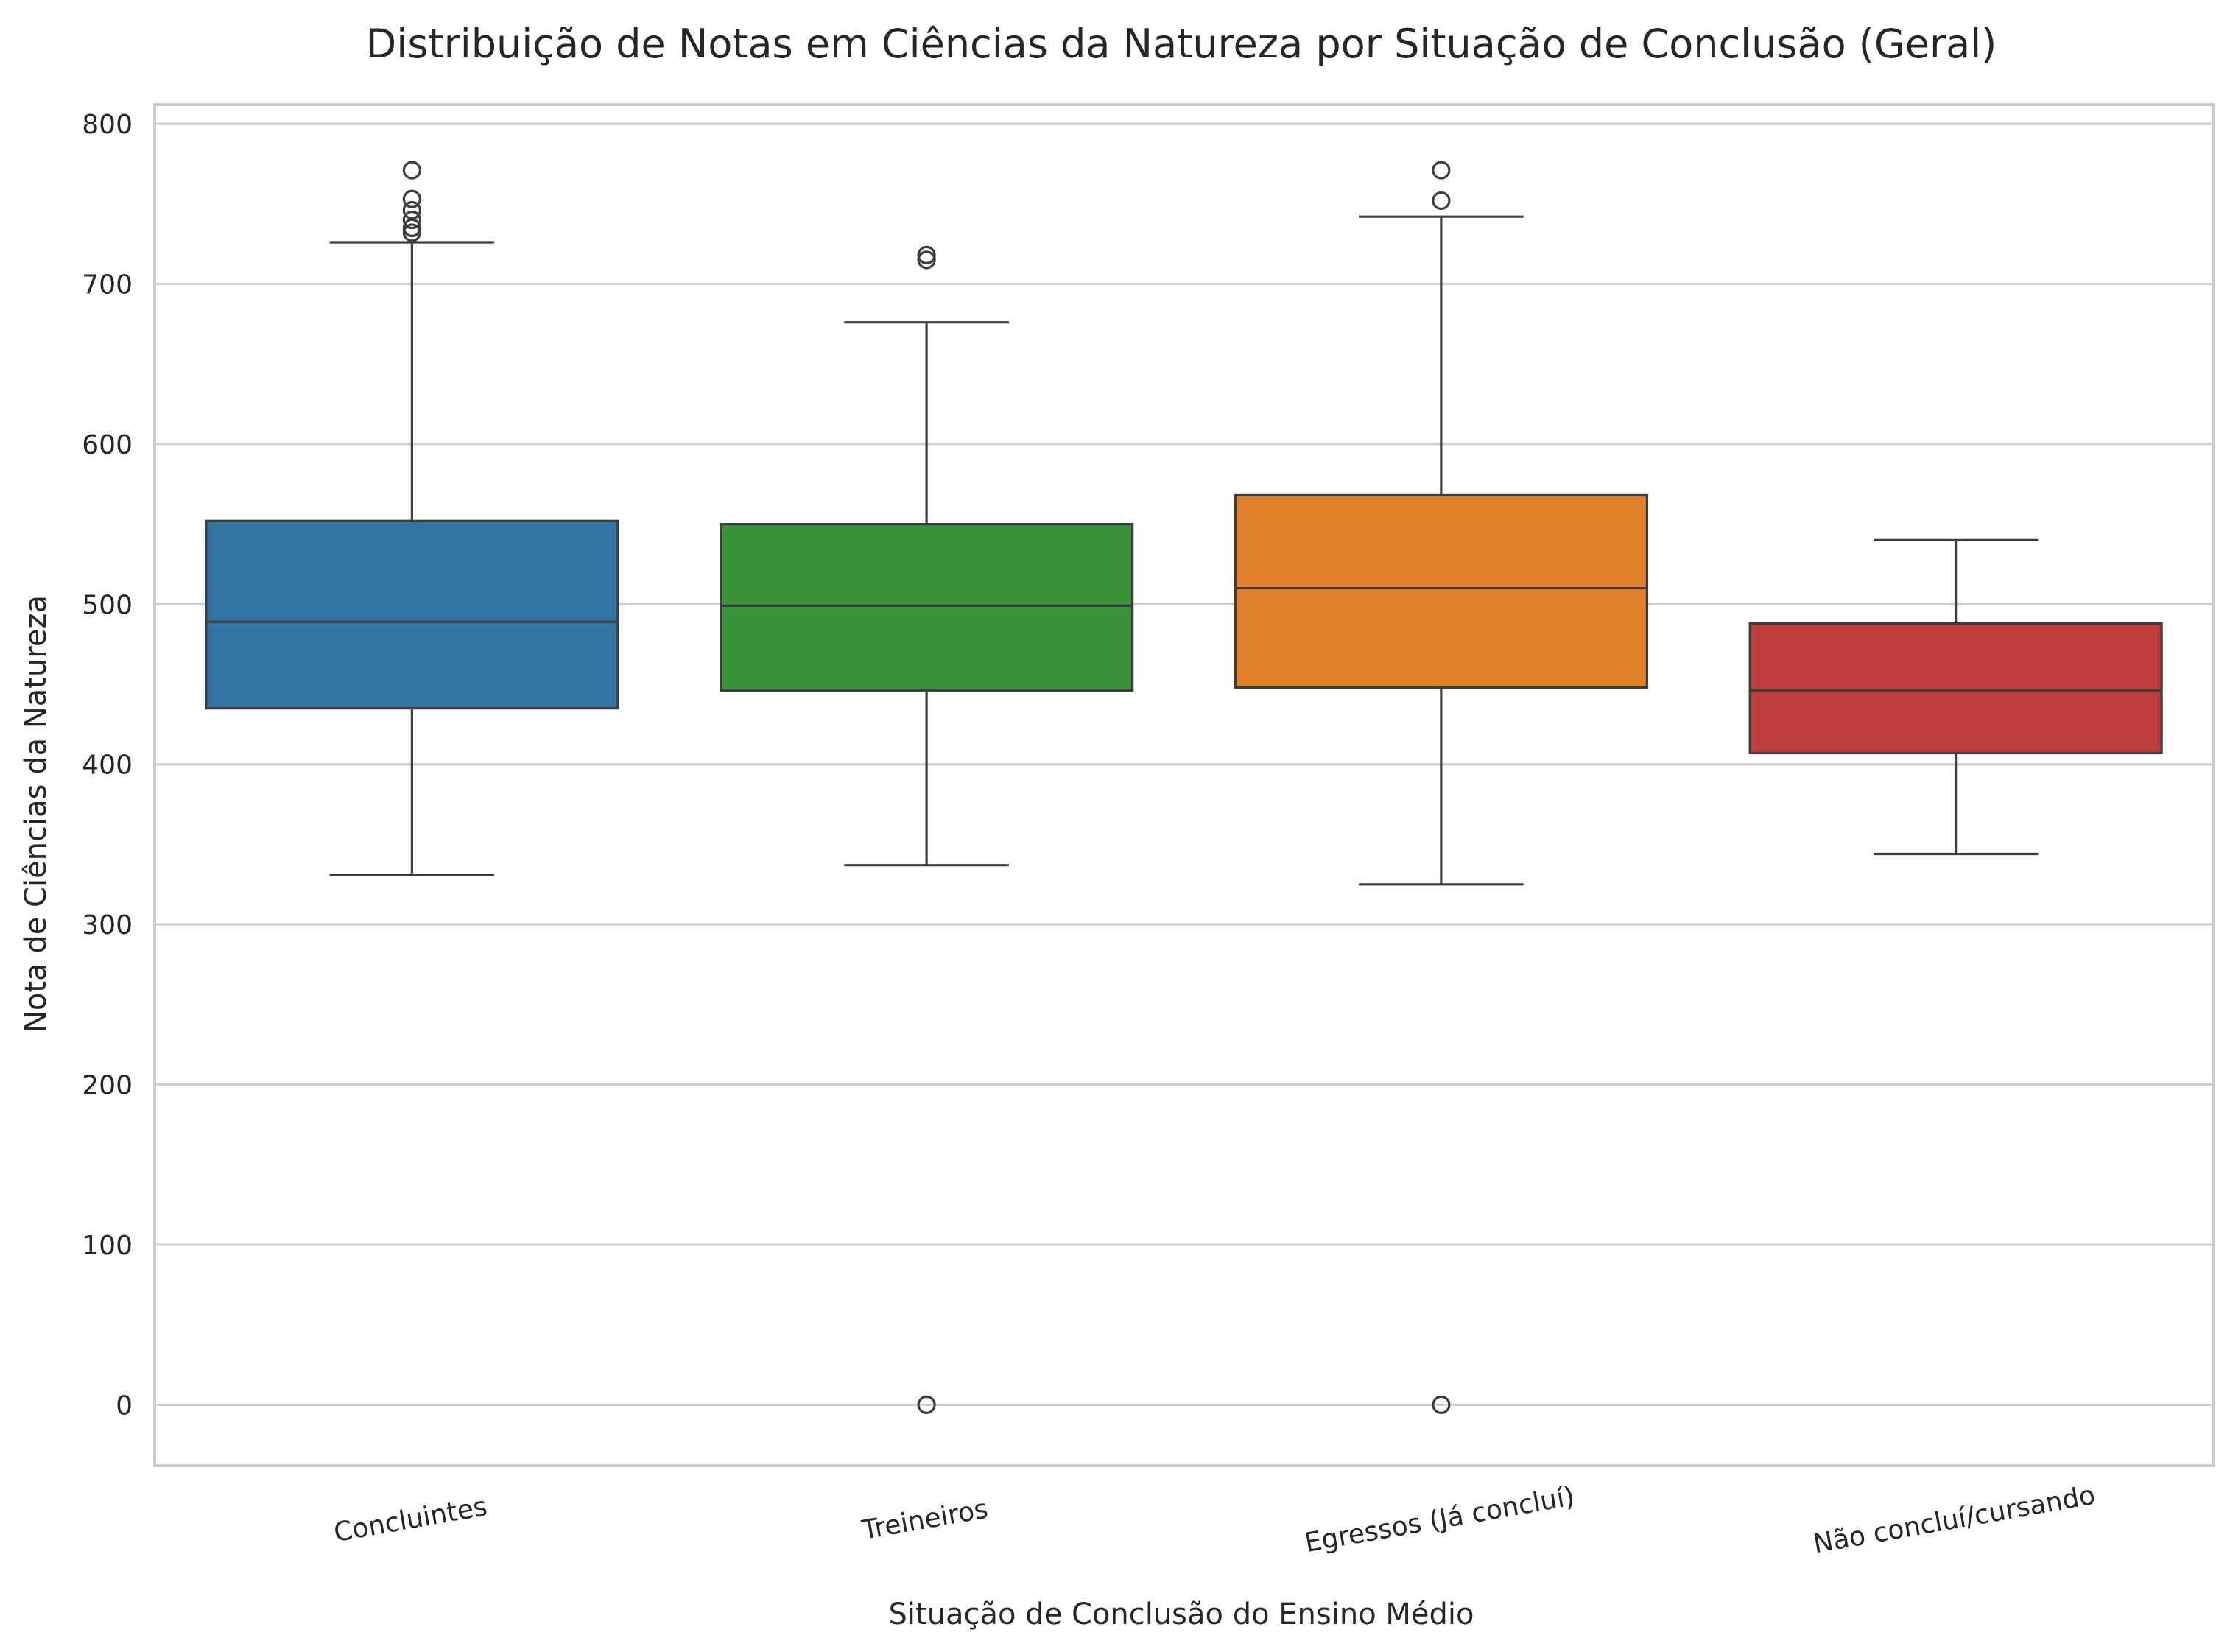  I want to click on y-axis-label: Nota de Ciências da Natureza, so click(36, 814).